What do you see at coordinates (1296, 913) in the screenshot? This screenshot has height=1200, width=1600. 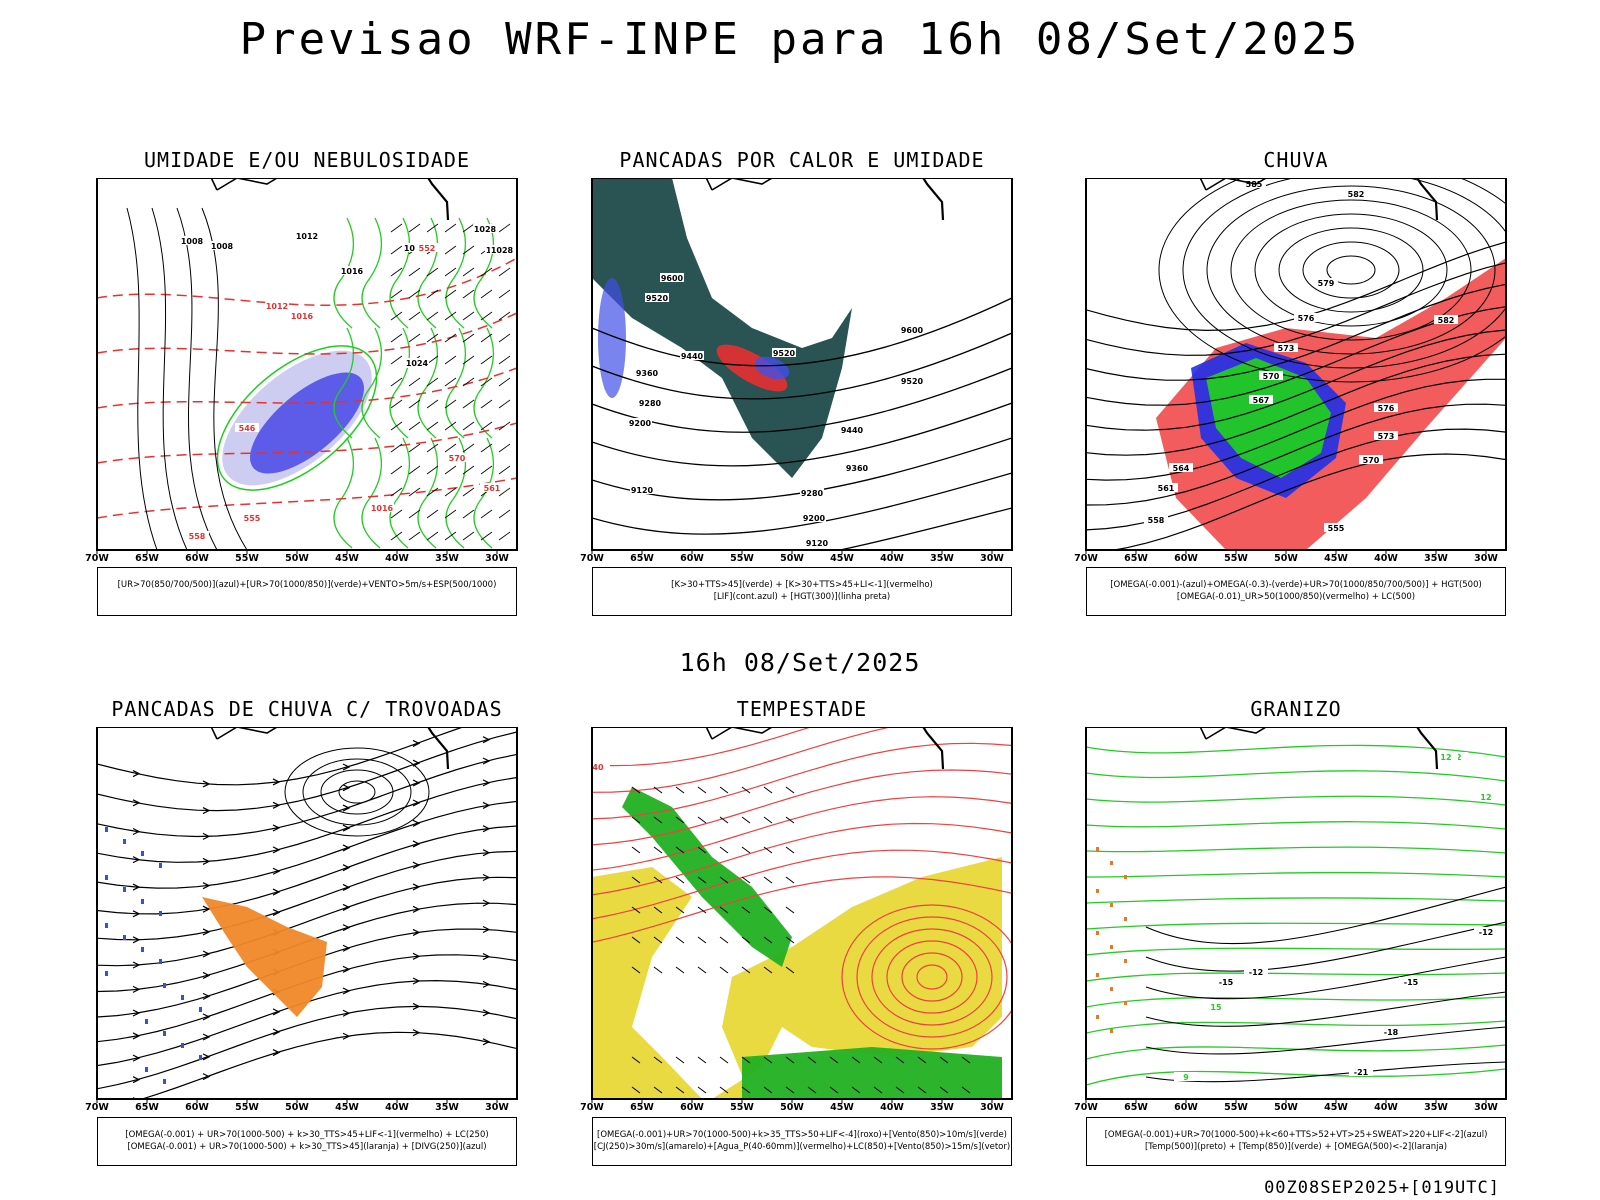 I see `map-frame` at bounding box center [1296, 913].